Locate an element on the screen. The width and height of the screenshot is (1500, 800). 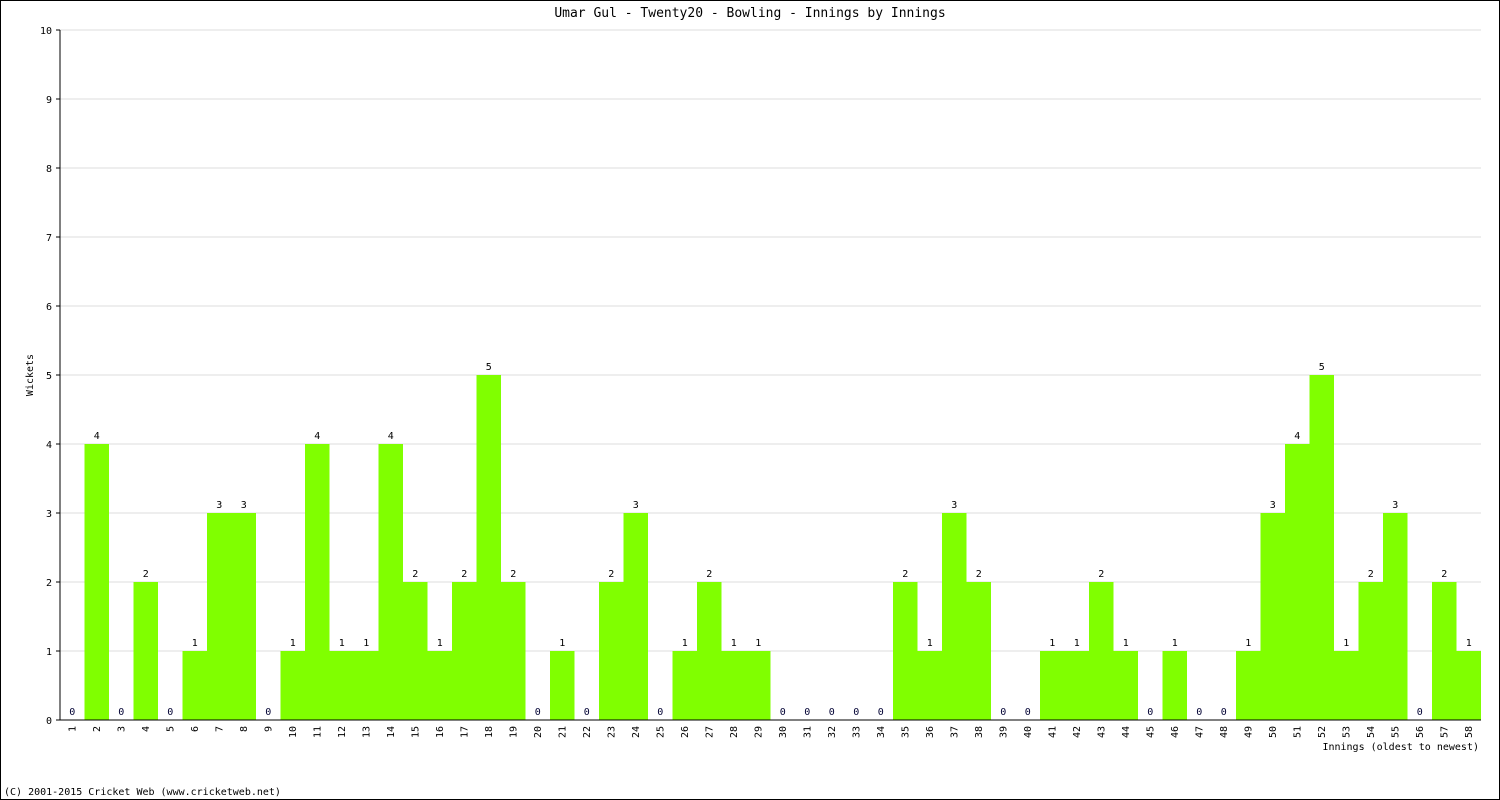
x-axis-title: Innings (oldest to newest) is located at coordinates (1400, 747).